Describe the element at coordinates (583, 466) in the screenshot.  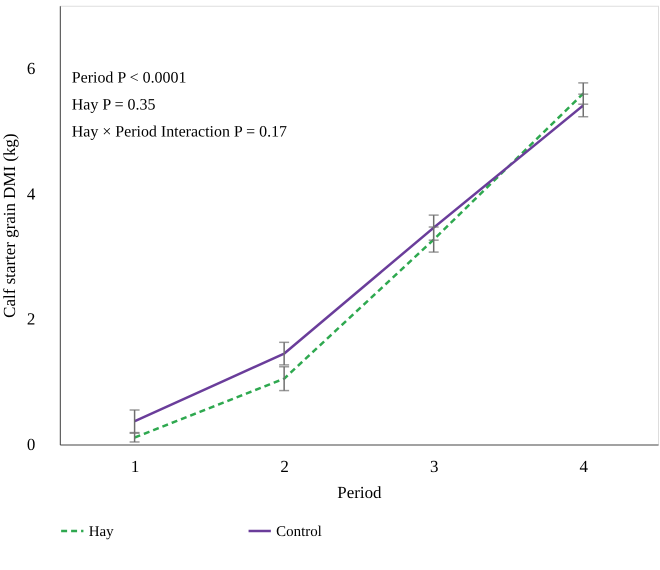
I see `x-tick-label: 4` at that location.